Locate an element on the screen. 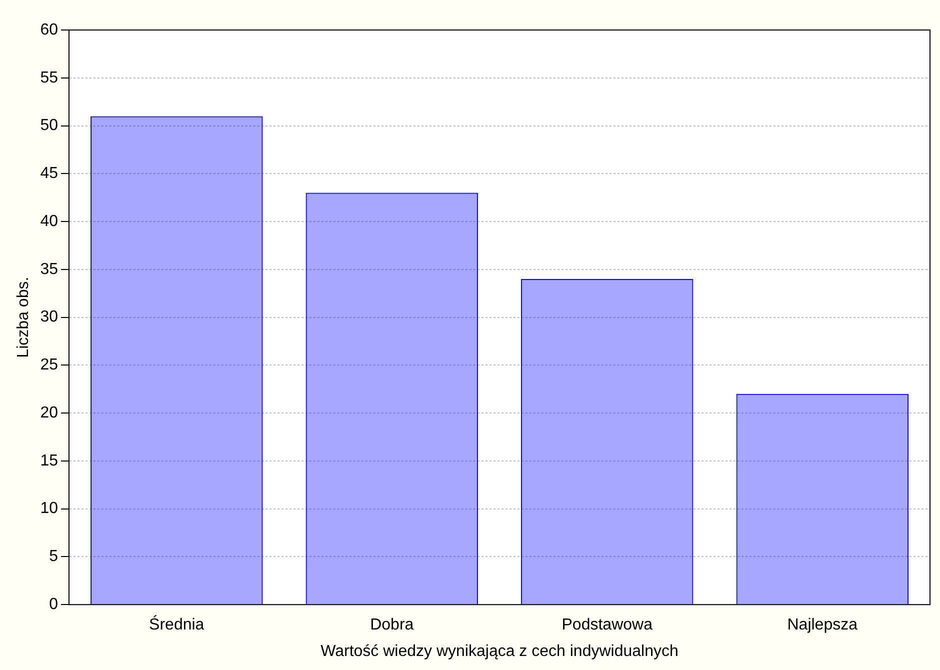  y-axis-title: Liczba obs. is located at coordinates (23, 317).